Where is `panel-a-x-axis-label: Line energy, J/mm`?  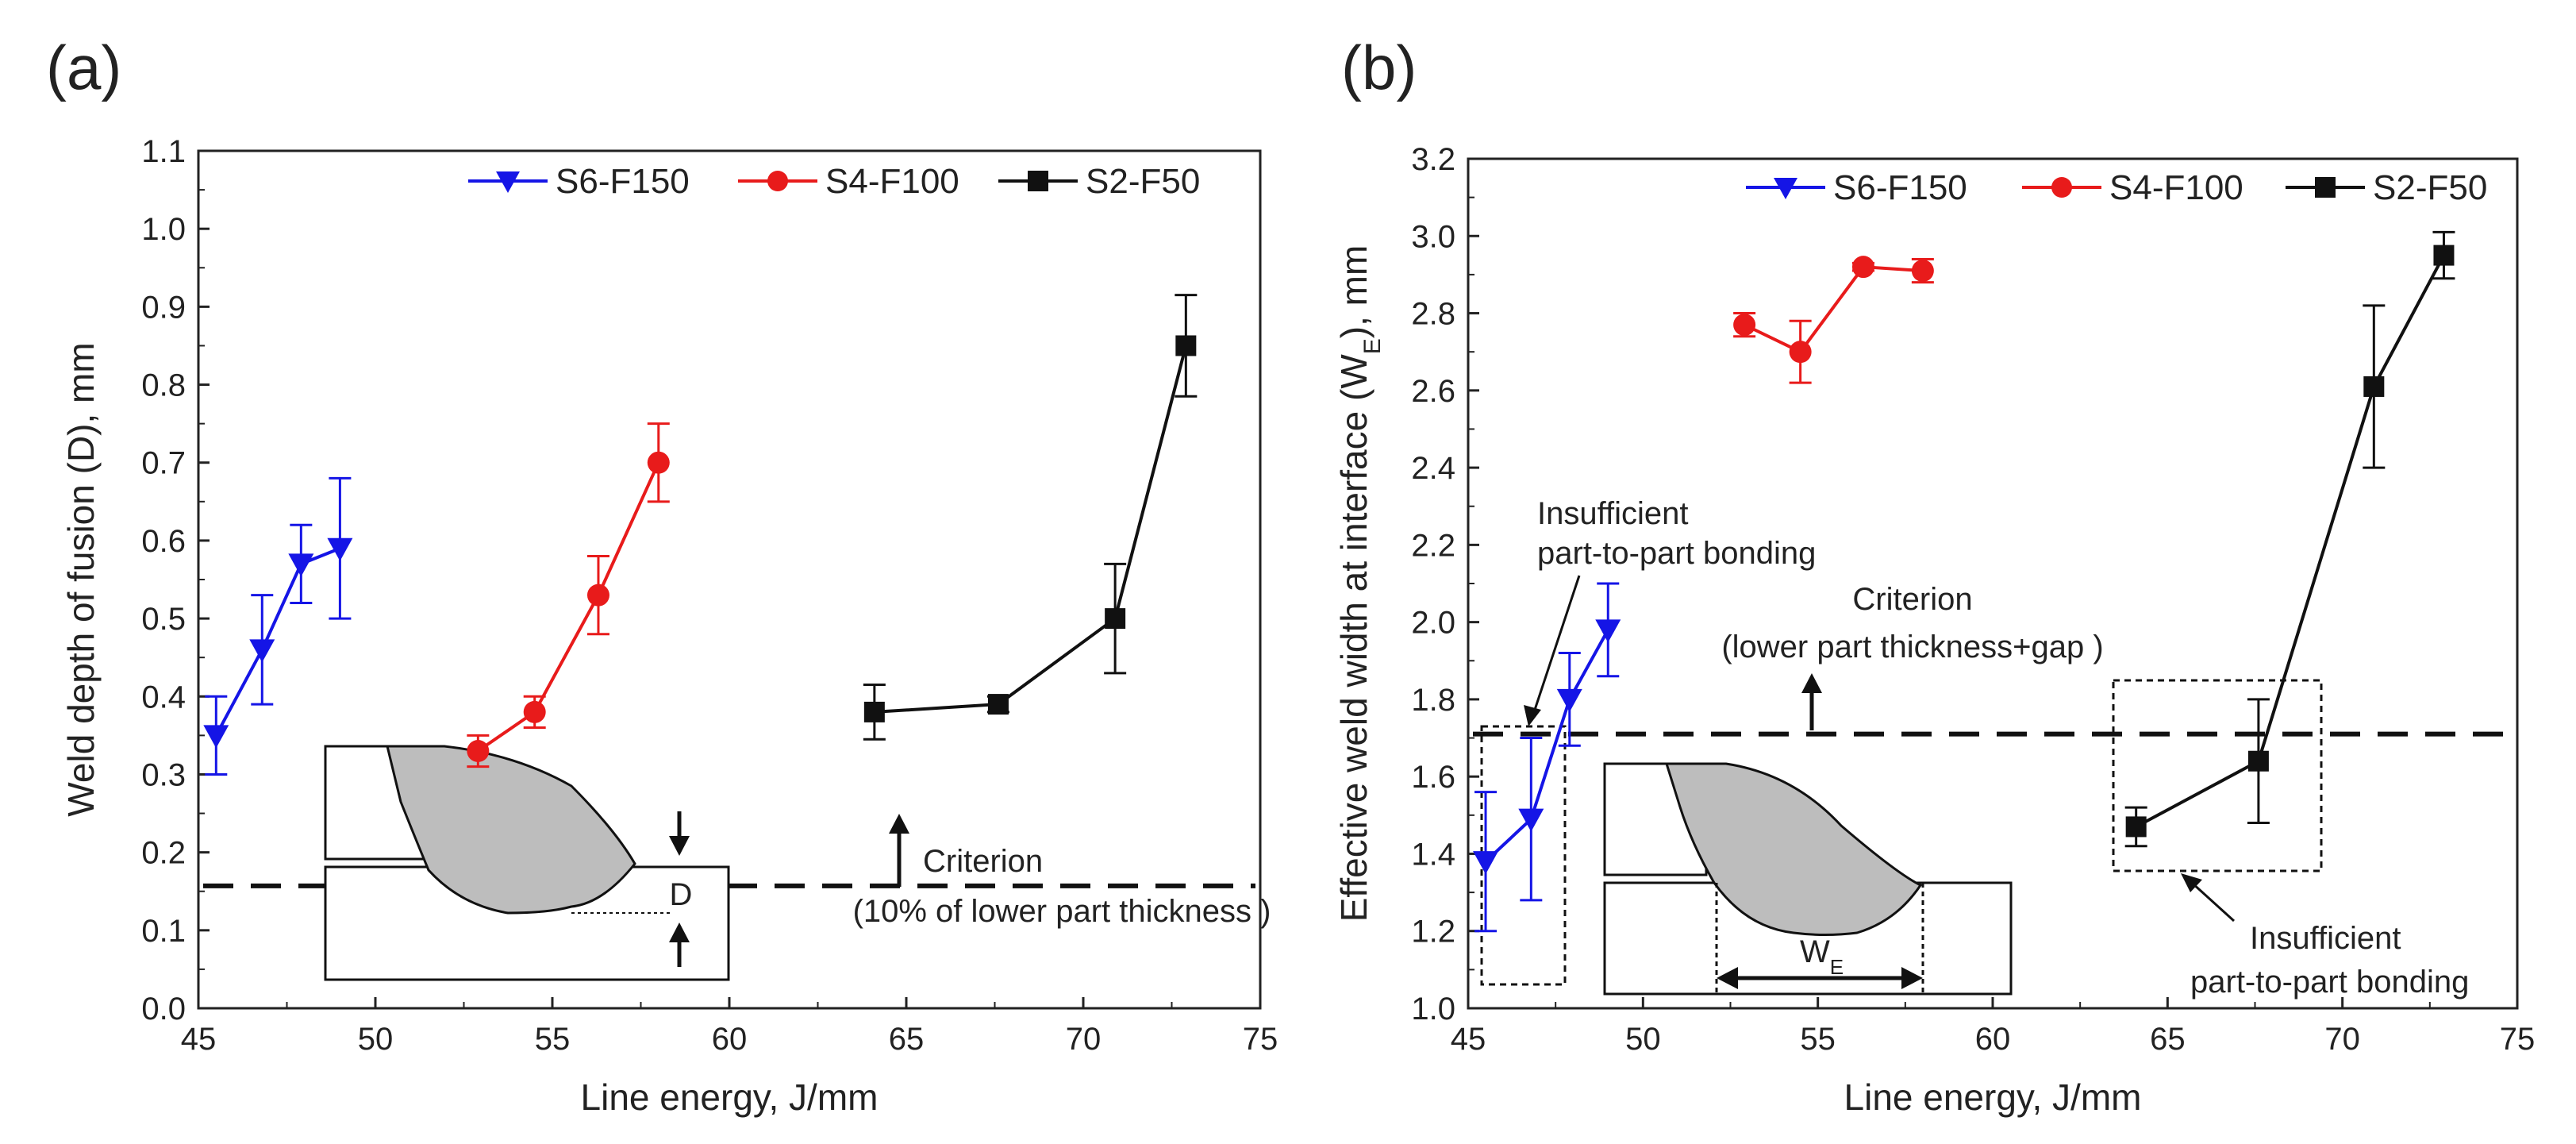
panel-a-x-axis-label: Line energy, J/mm is located at coordinates (730, 1097).